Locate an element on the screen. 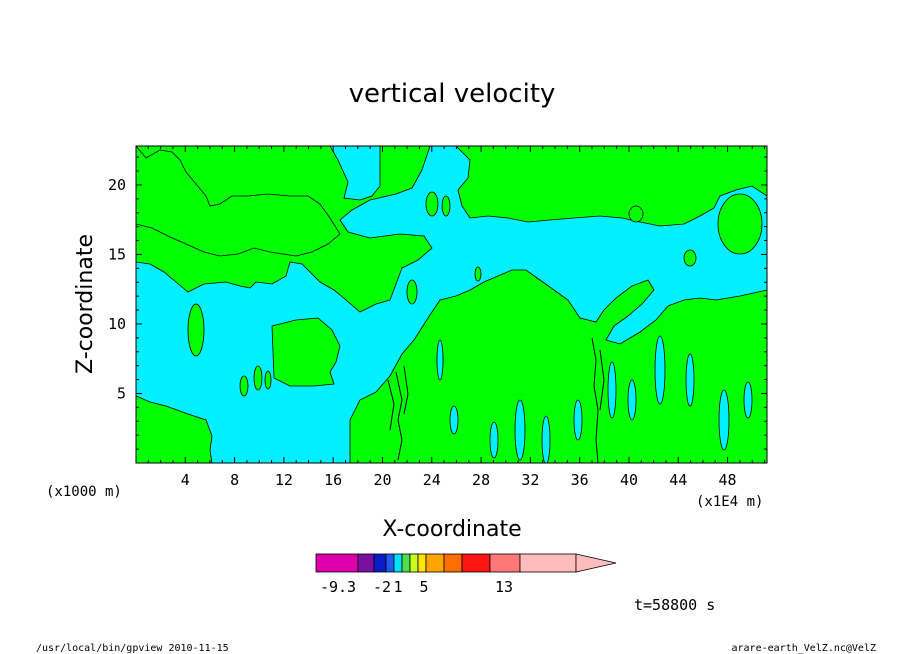 This screenshot has width=904, height=654. y-tick-label: 5 is located at coordinates (121, 393).